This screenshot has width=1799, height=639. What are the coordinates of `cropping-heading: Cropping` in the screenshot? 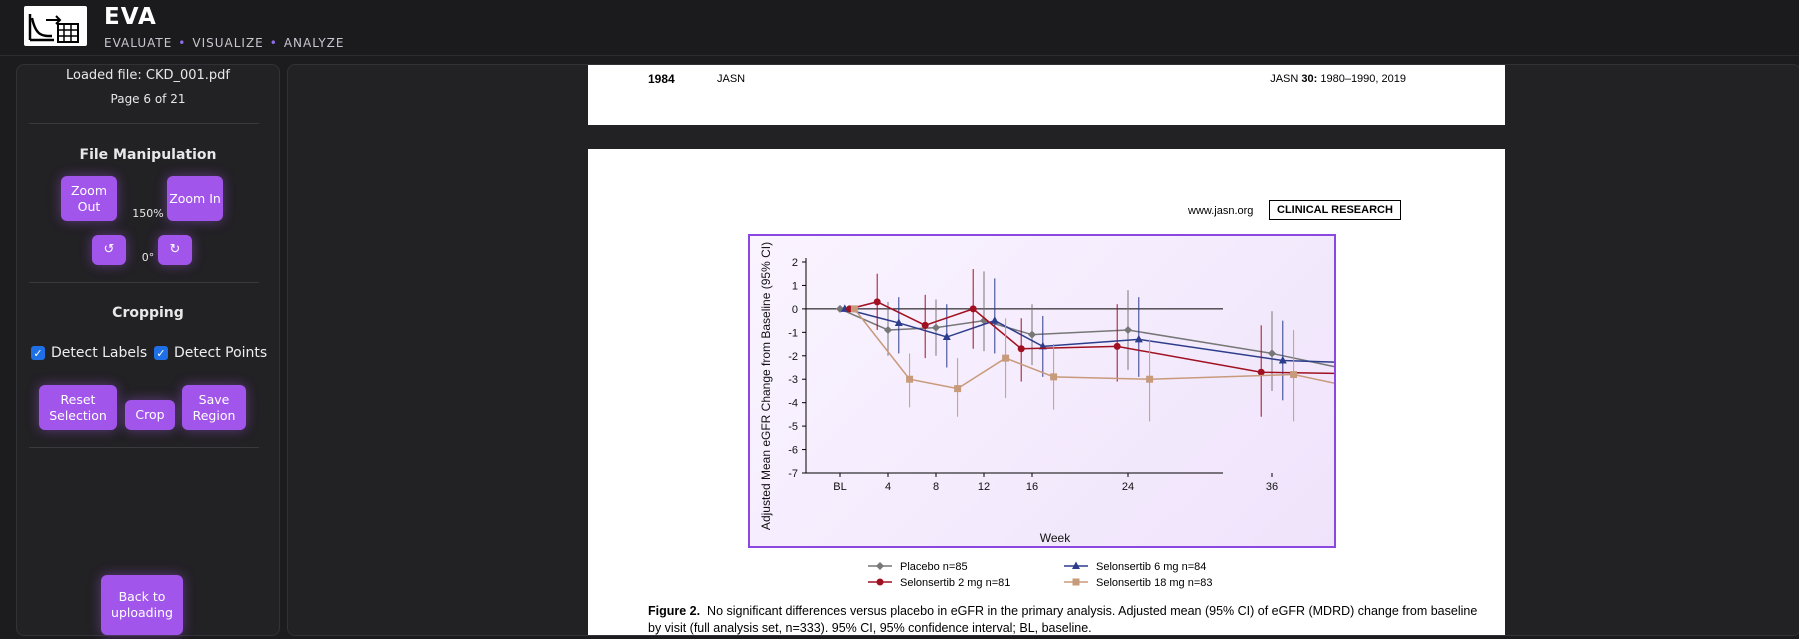 It's located at (148, 313).